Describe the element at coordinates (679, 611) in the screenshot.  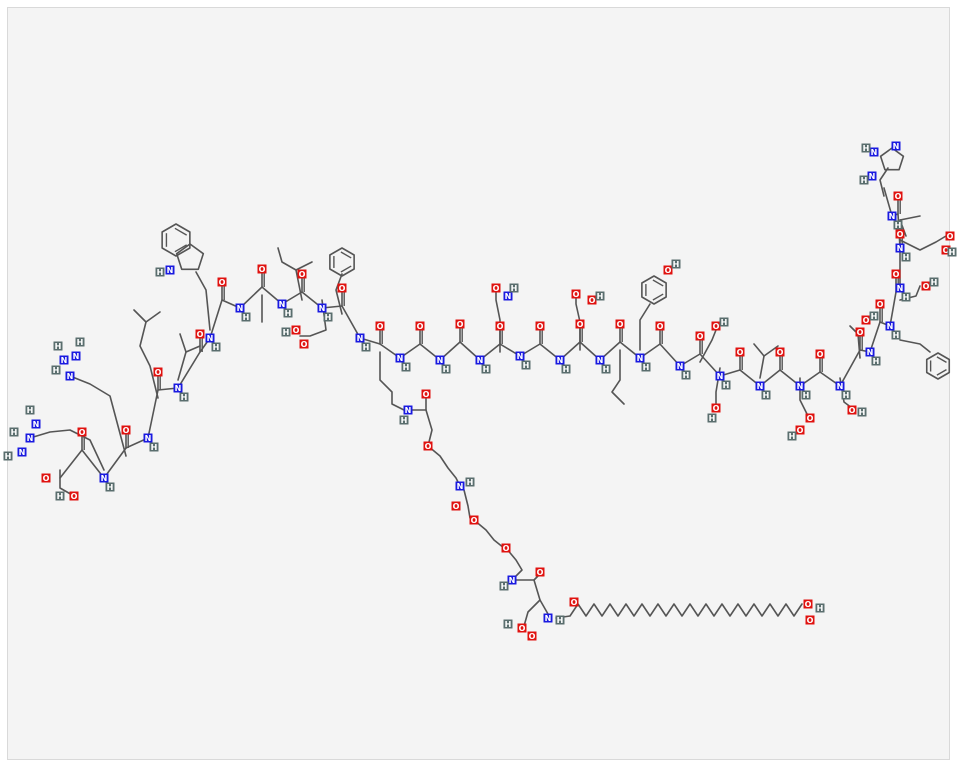
I see `fatty-acid-chain` at that location.